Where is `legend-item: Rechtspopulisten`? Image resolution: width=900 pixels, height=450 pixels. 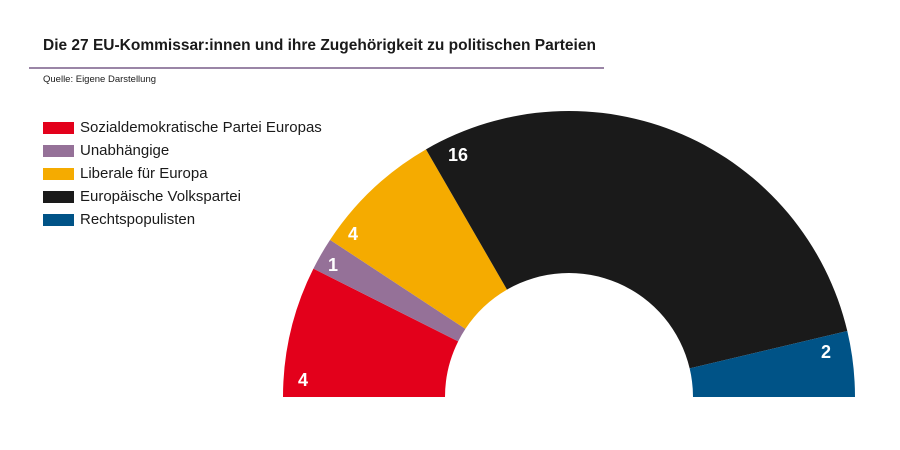
legend-item: Rechtspopulisten is located at coordinates (182, 219).